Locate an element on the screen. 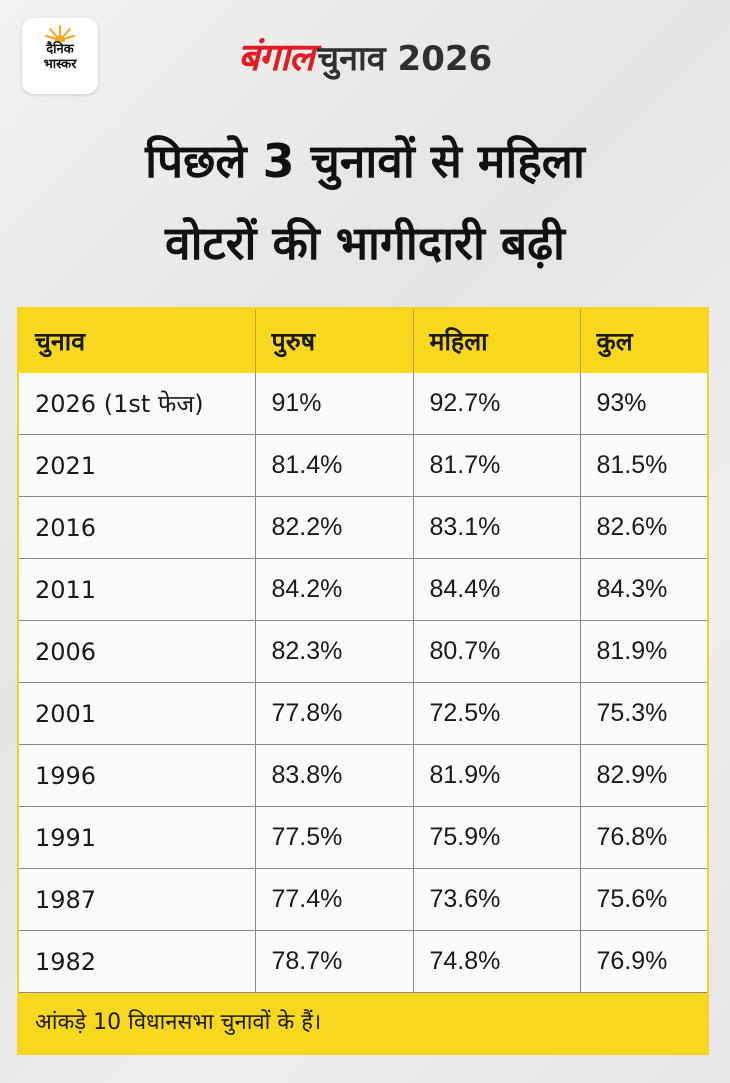  cell-female: 83.1% is located at coordinates (497, 527).